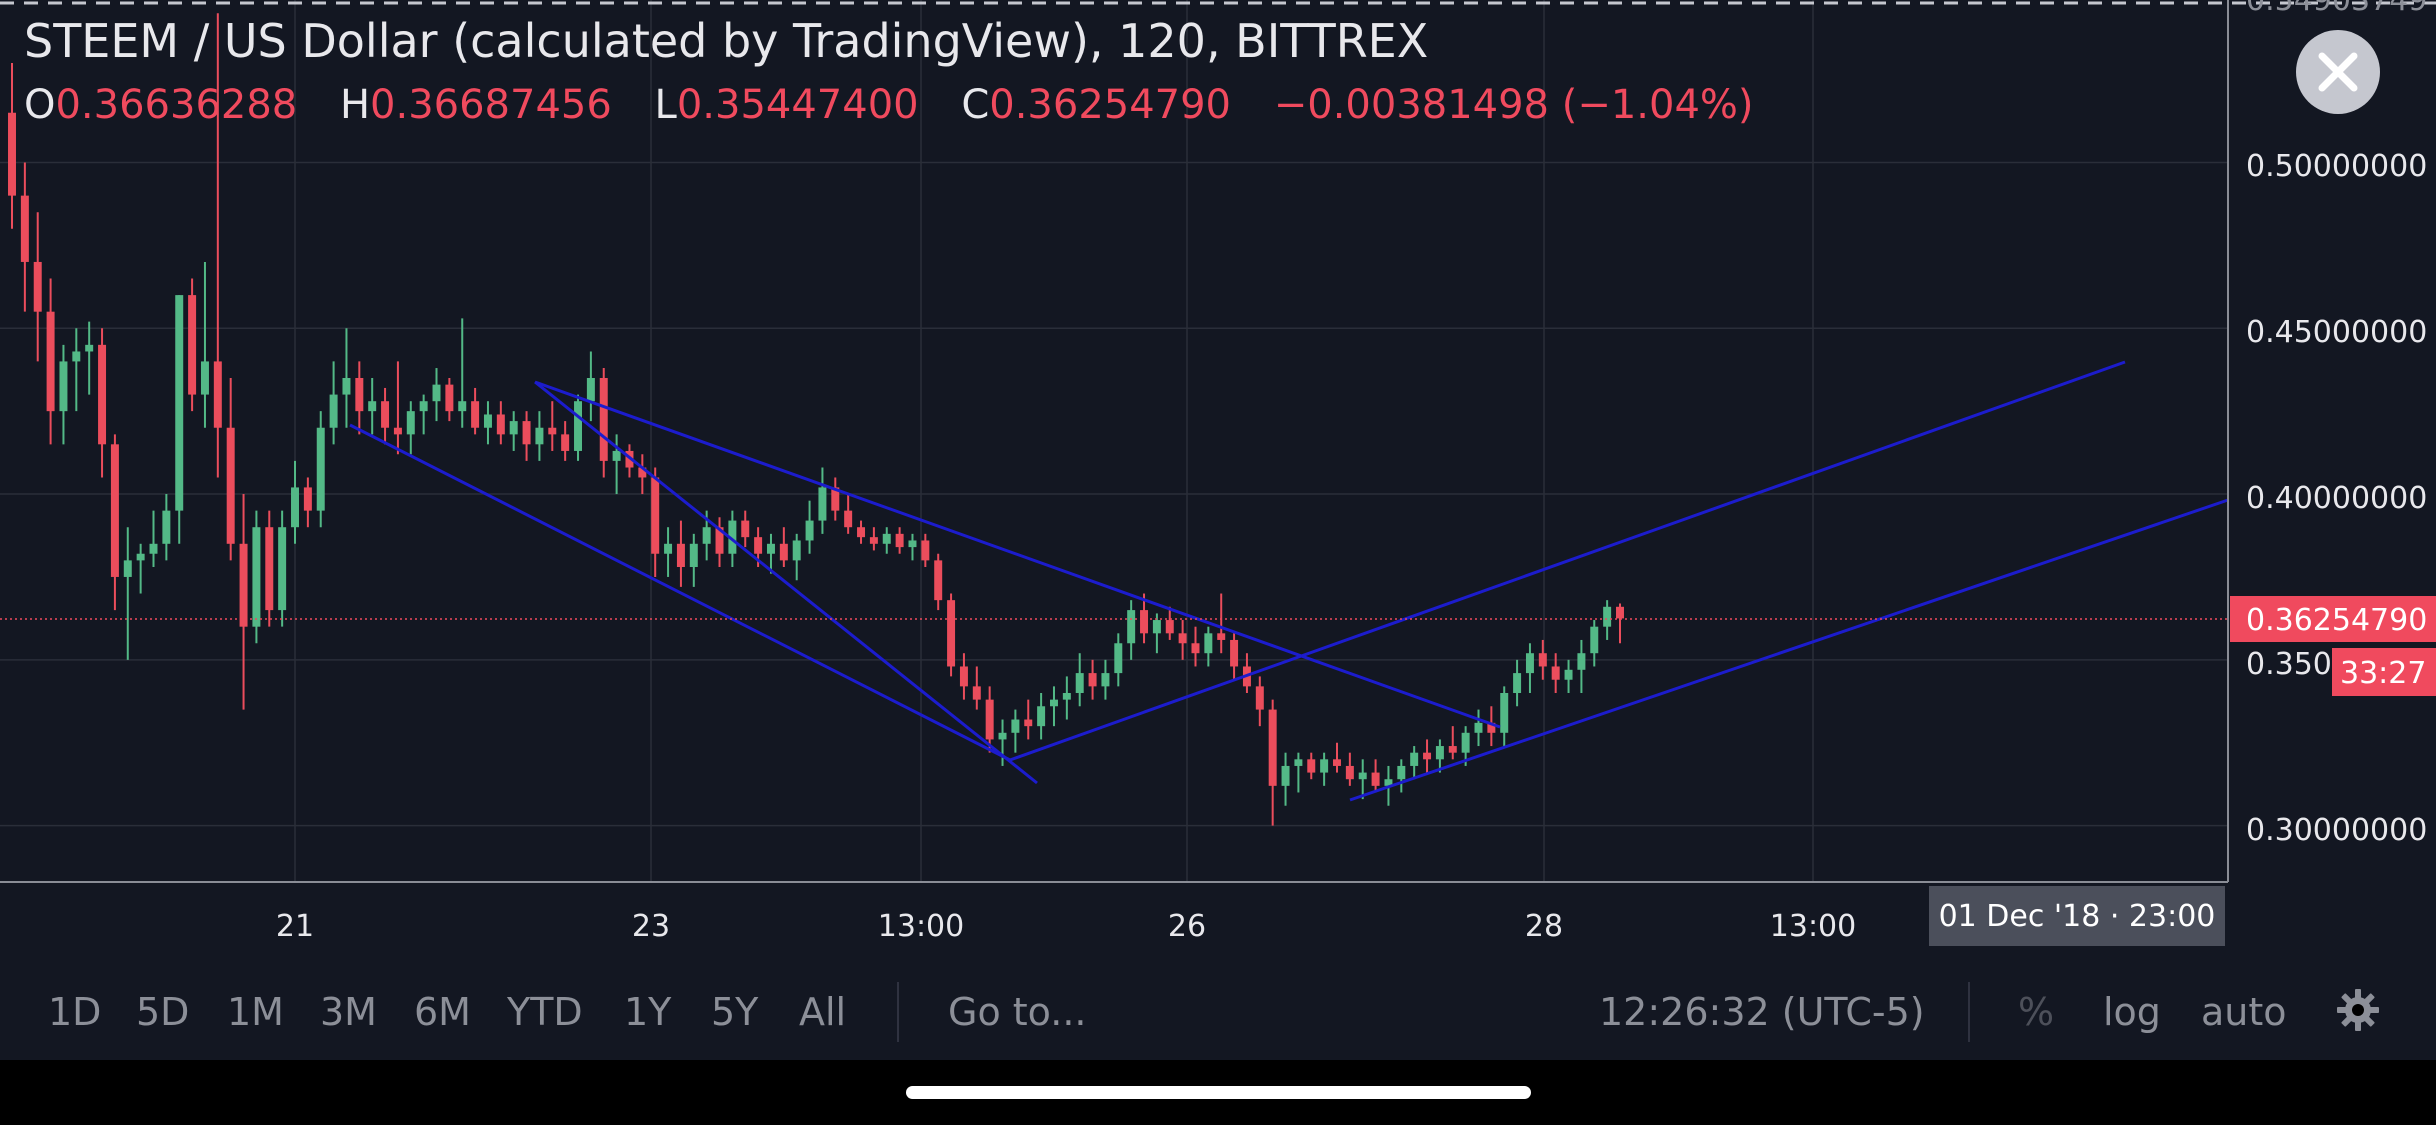 This screenshot has height=1125, width=2436. I want to click on range-button-1m: 1M, so click(255, 1012).